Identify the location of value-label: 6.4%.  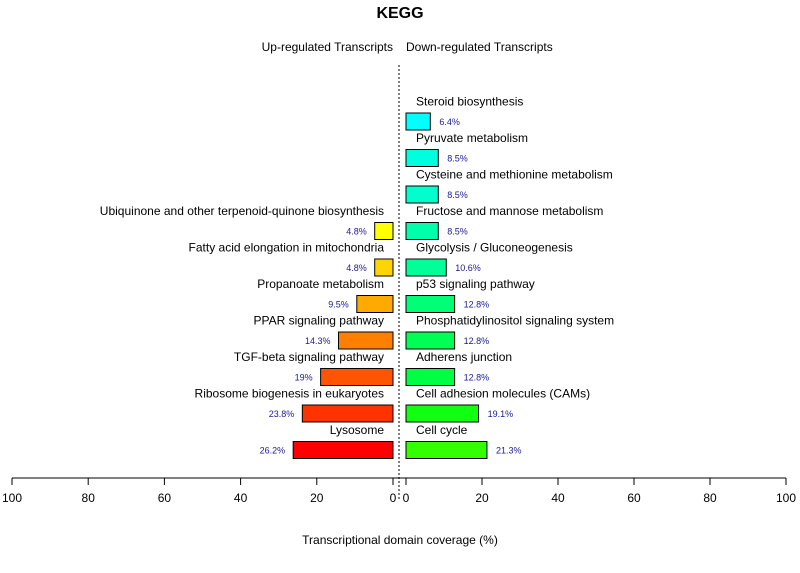
(449, 122).